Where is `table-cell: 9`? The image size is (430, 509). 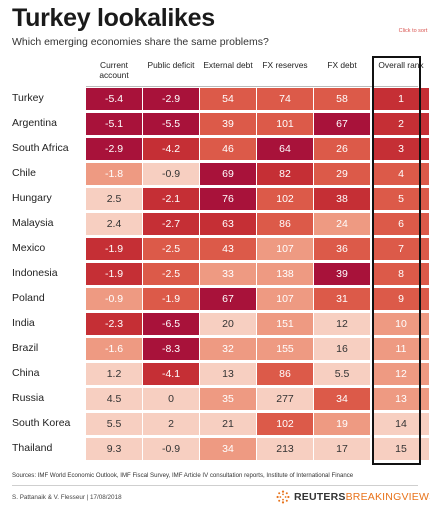 table-cell: 9 is located at coordinates (401, 299).